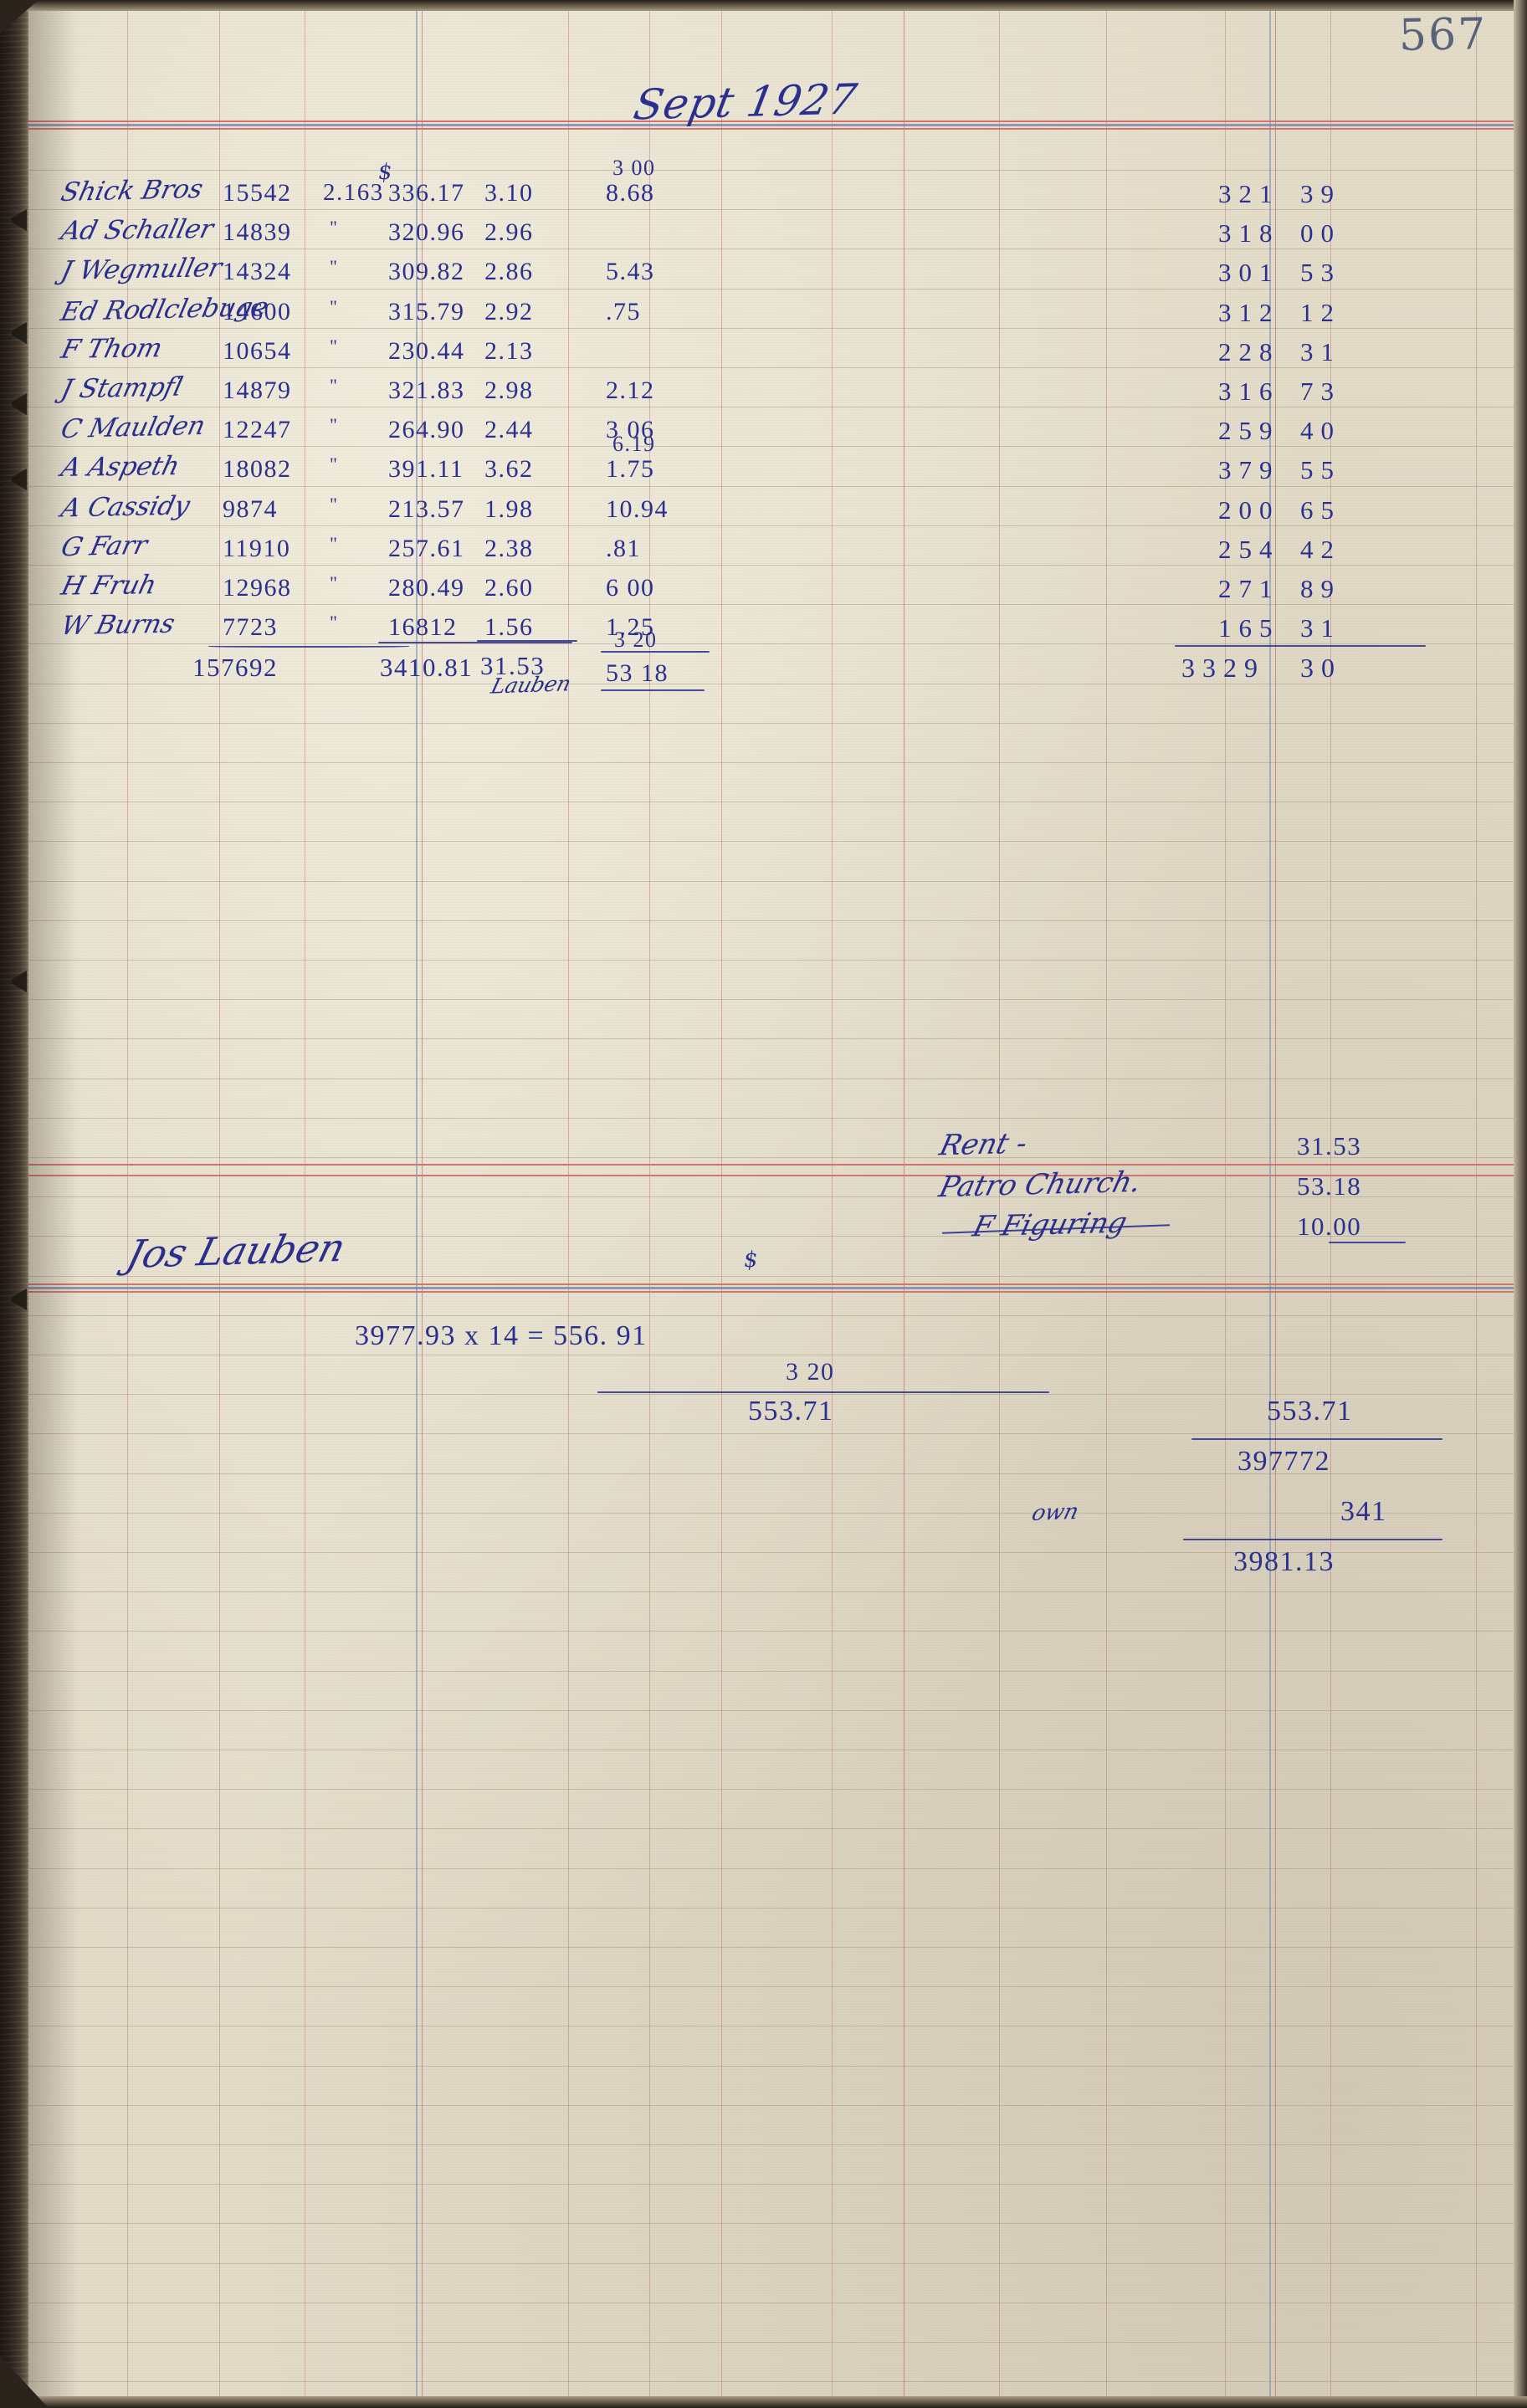 Image resolution: width=1527 pixels, height=2408 pixels. What do you see at coordinates (763, 5) in the screenshot?
I see `page-top-edge` at bounding box center [763, 5].